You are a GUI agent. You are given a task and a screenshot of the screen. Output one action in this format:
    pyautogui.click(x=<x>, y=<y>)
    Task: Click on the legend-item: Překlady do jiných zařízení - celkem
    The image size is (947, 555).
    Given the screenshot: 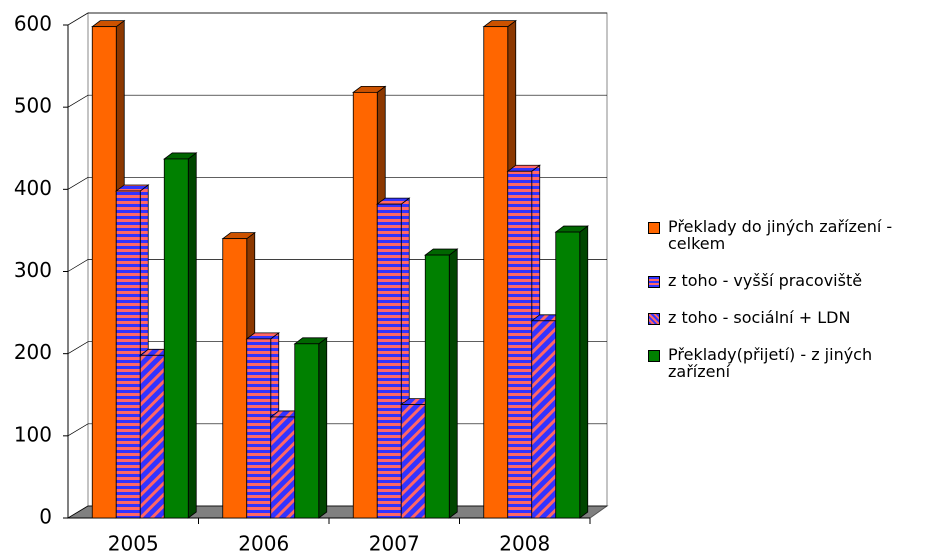 What is the action you would take?
    pyautogui.click(x=793, y=235)
    